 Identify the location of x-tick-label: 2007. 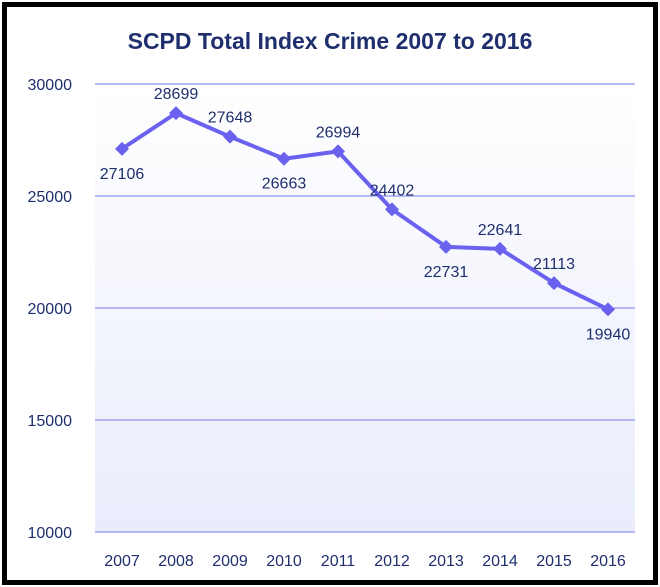
(122, 561).